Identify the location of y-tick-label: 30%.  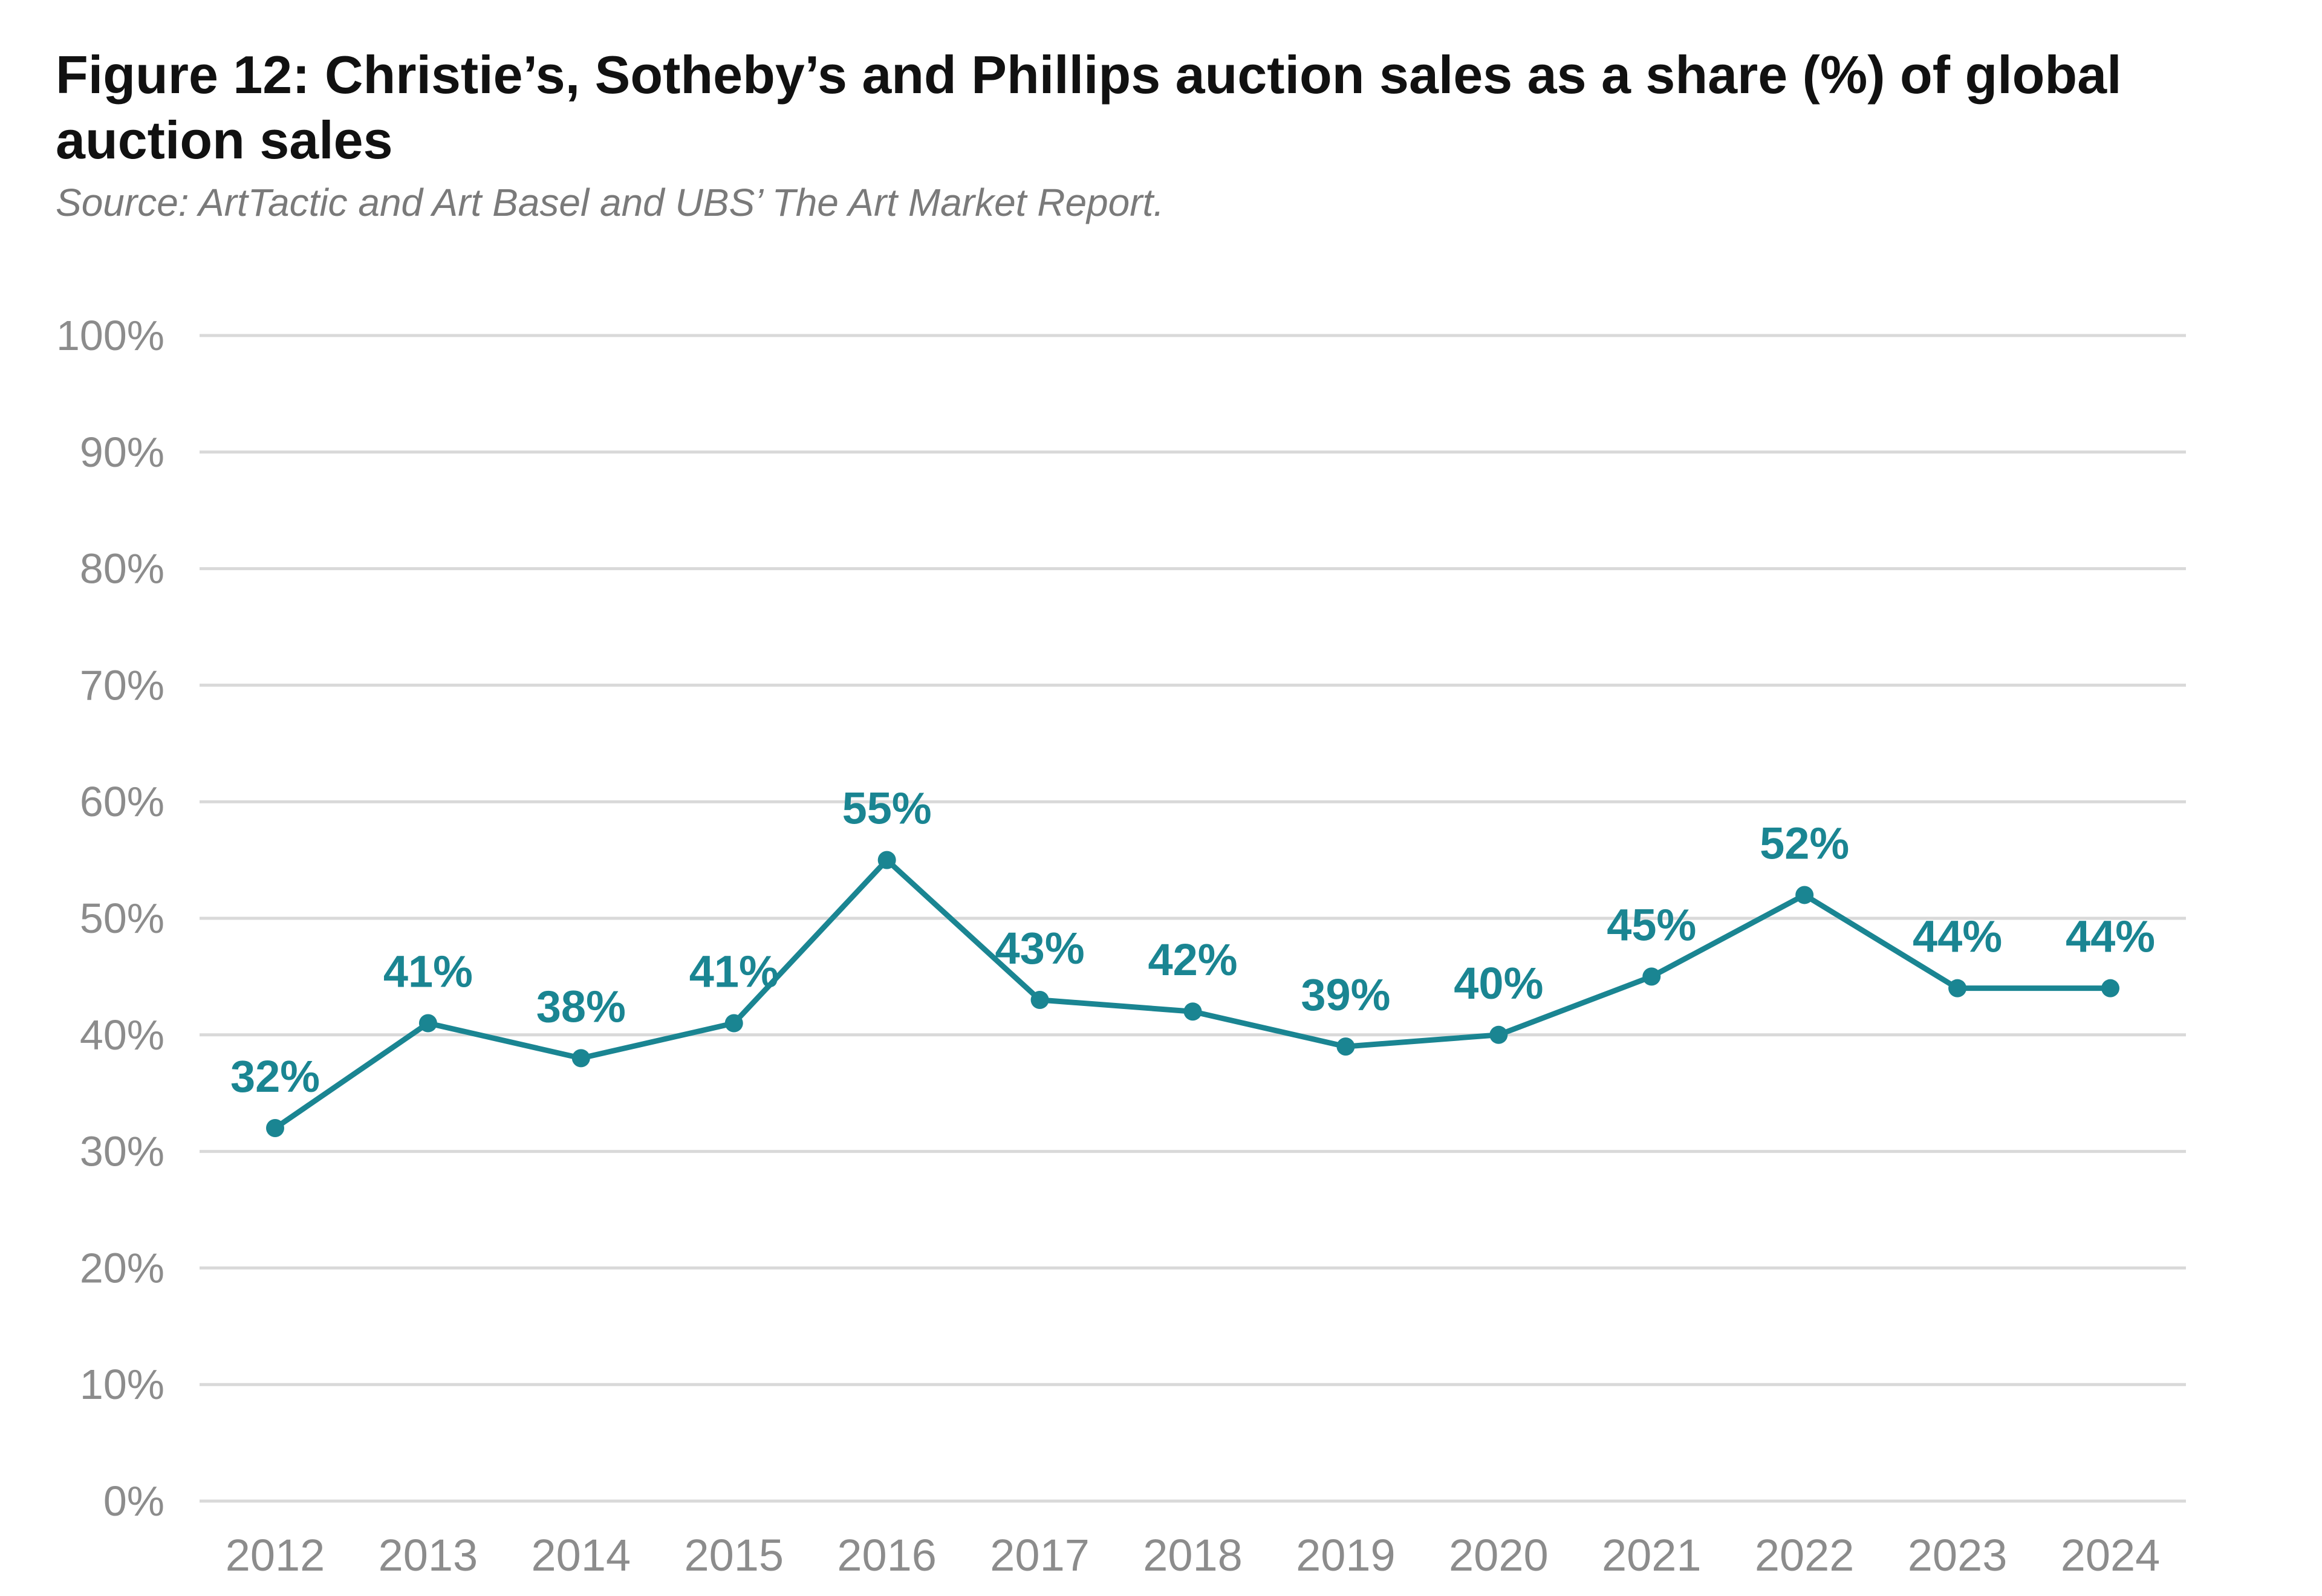
(122, 1151).